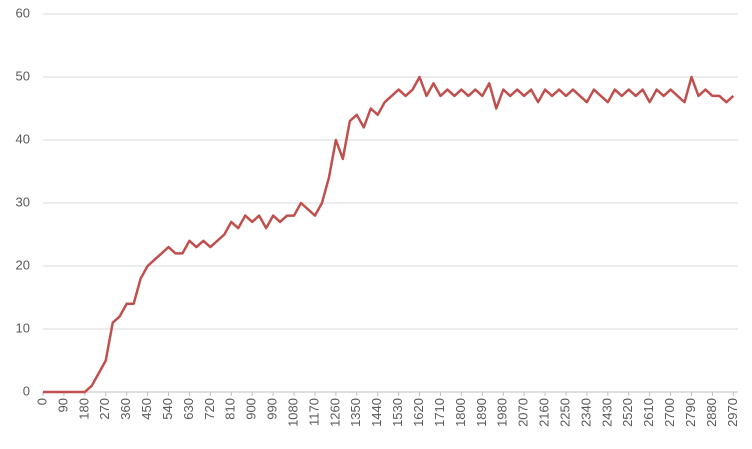 The width and height of the screenshot is (752, 449). What do you see at coordinates (167, 409) in the screenshot?
I see `x-tick-label: 540` at bounding box center [167, 409].